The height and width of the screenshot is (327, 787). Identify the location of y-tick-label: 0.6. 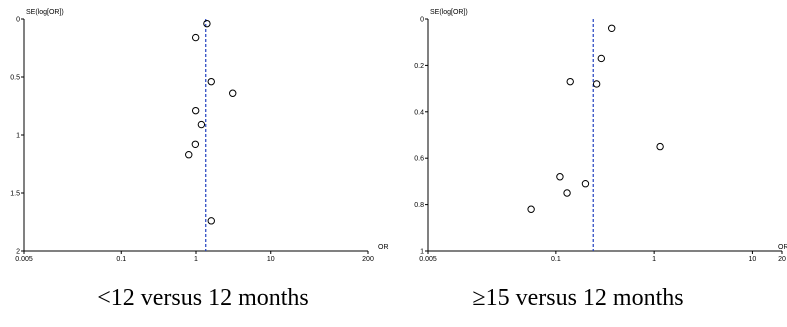
(419, 159).